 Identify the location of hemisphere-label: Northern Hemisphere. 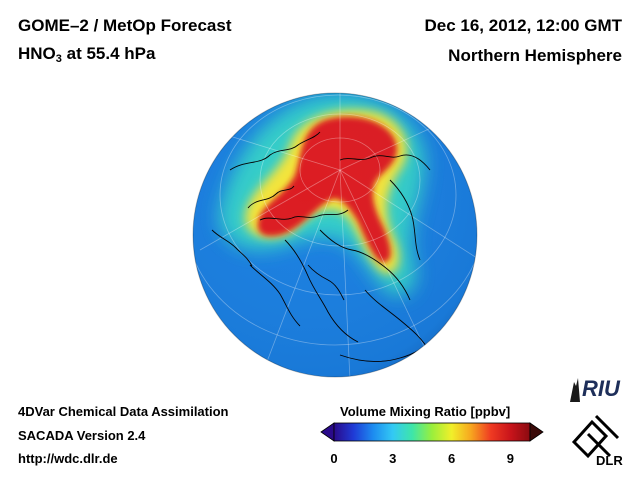
(535, 55).